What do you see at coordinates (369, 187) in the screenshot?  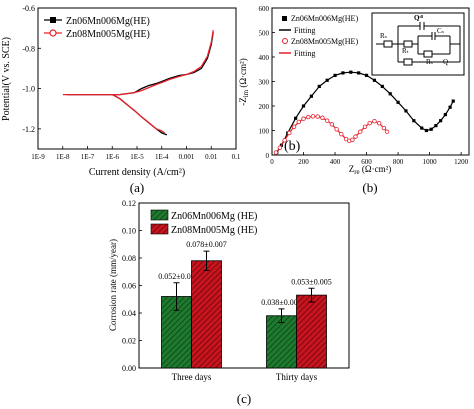 I see `panel-b-label: (b)` at bounding box center [369, 187].